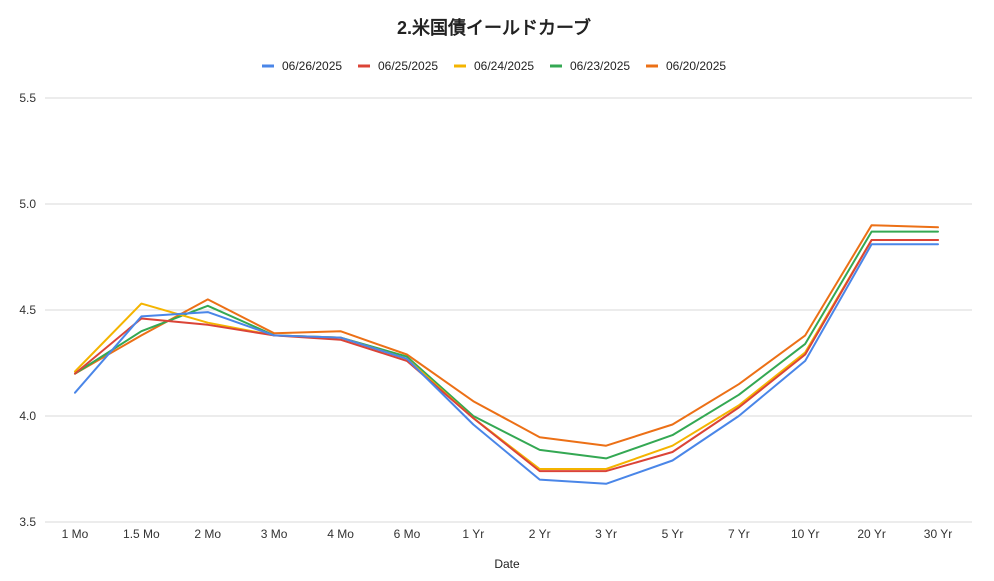 The image size is (994, 581). I want to click on legend-item: 06/23/2025, so click(590, 66).